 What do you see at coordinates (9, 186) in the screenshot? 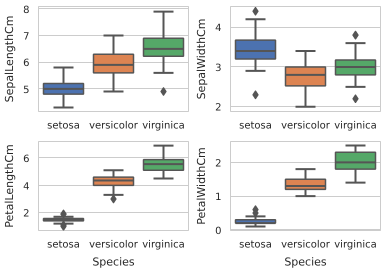
I see `y-axis-title: PetalLengthCm` at bounding box center [9, 186].